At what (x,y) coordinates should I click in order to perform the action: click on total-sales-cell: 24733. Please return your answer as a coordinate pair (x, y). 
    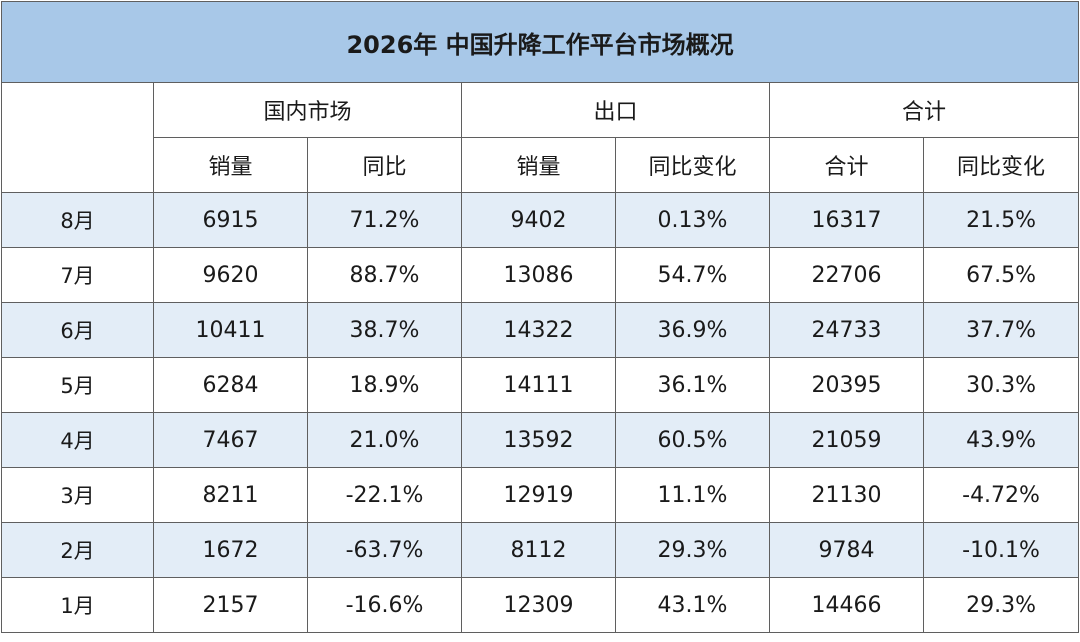
    Looking at the image, I should click on (846, 330).